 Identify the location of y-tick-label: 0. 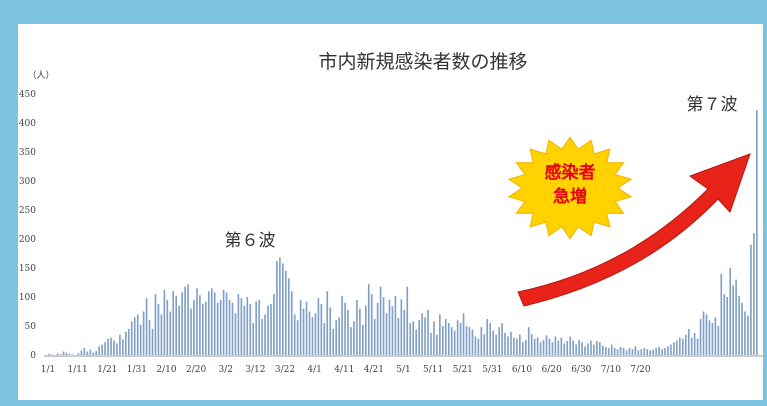
(33, 356).